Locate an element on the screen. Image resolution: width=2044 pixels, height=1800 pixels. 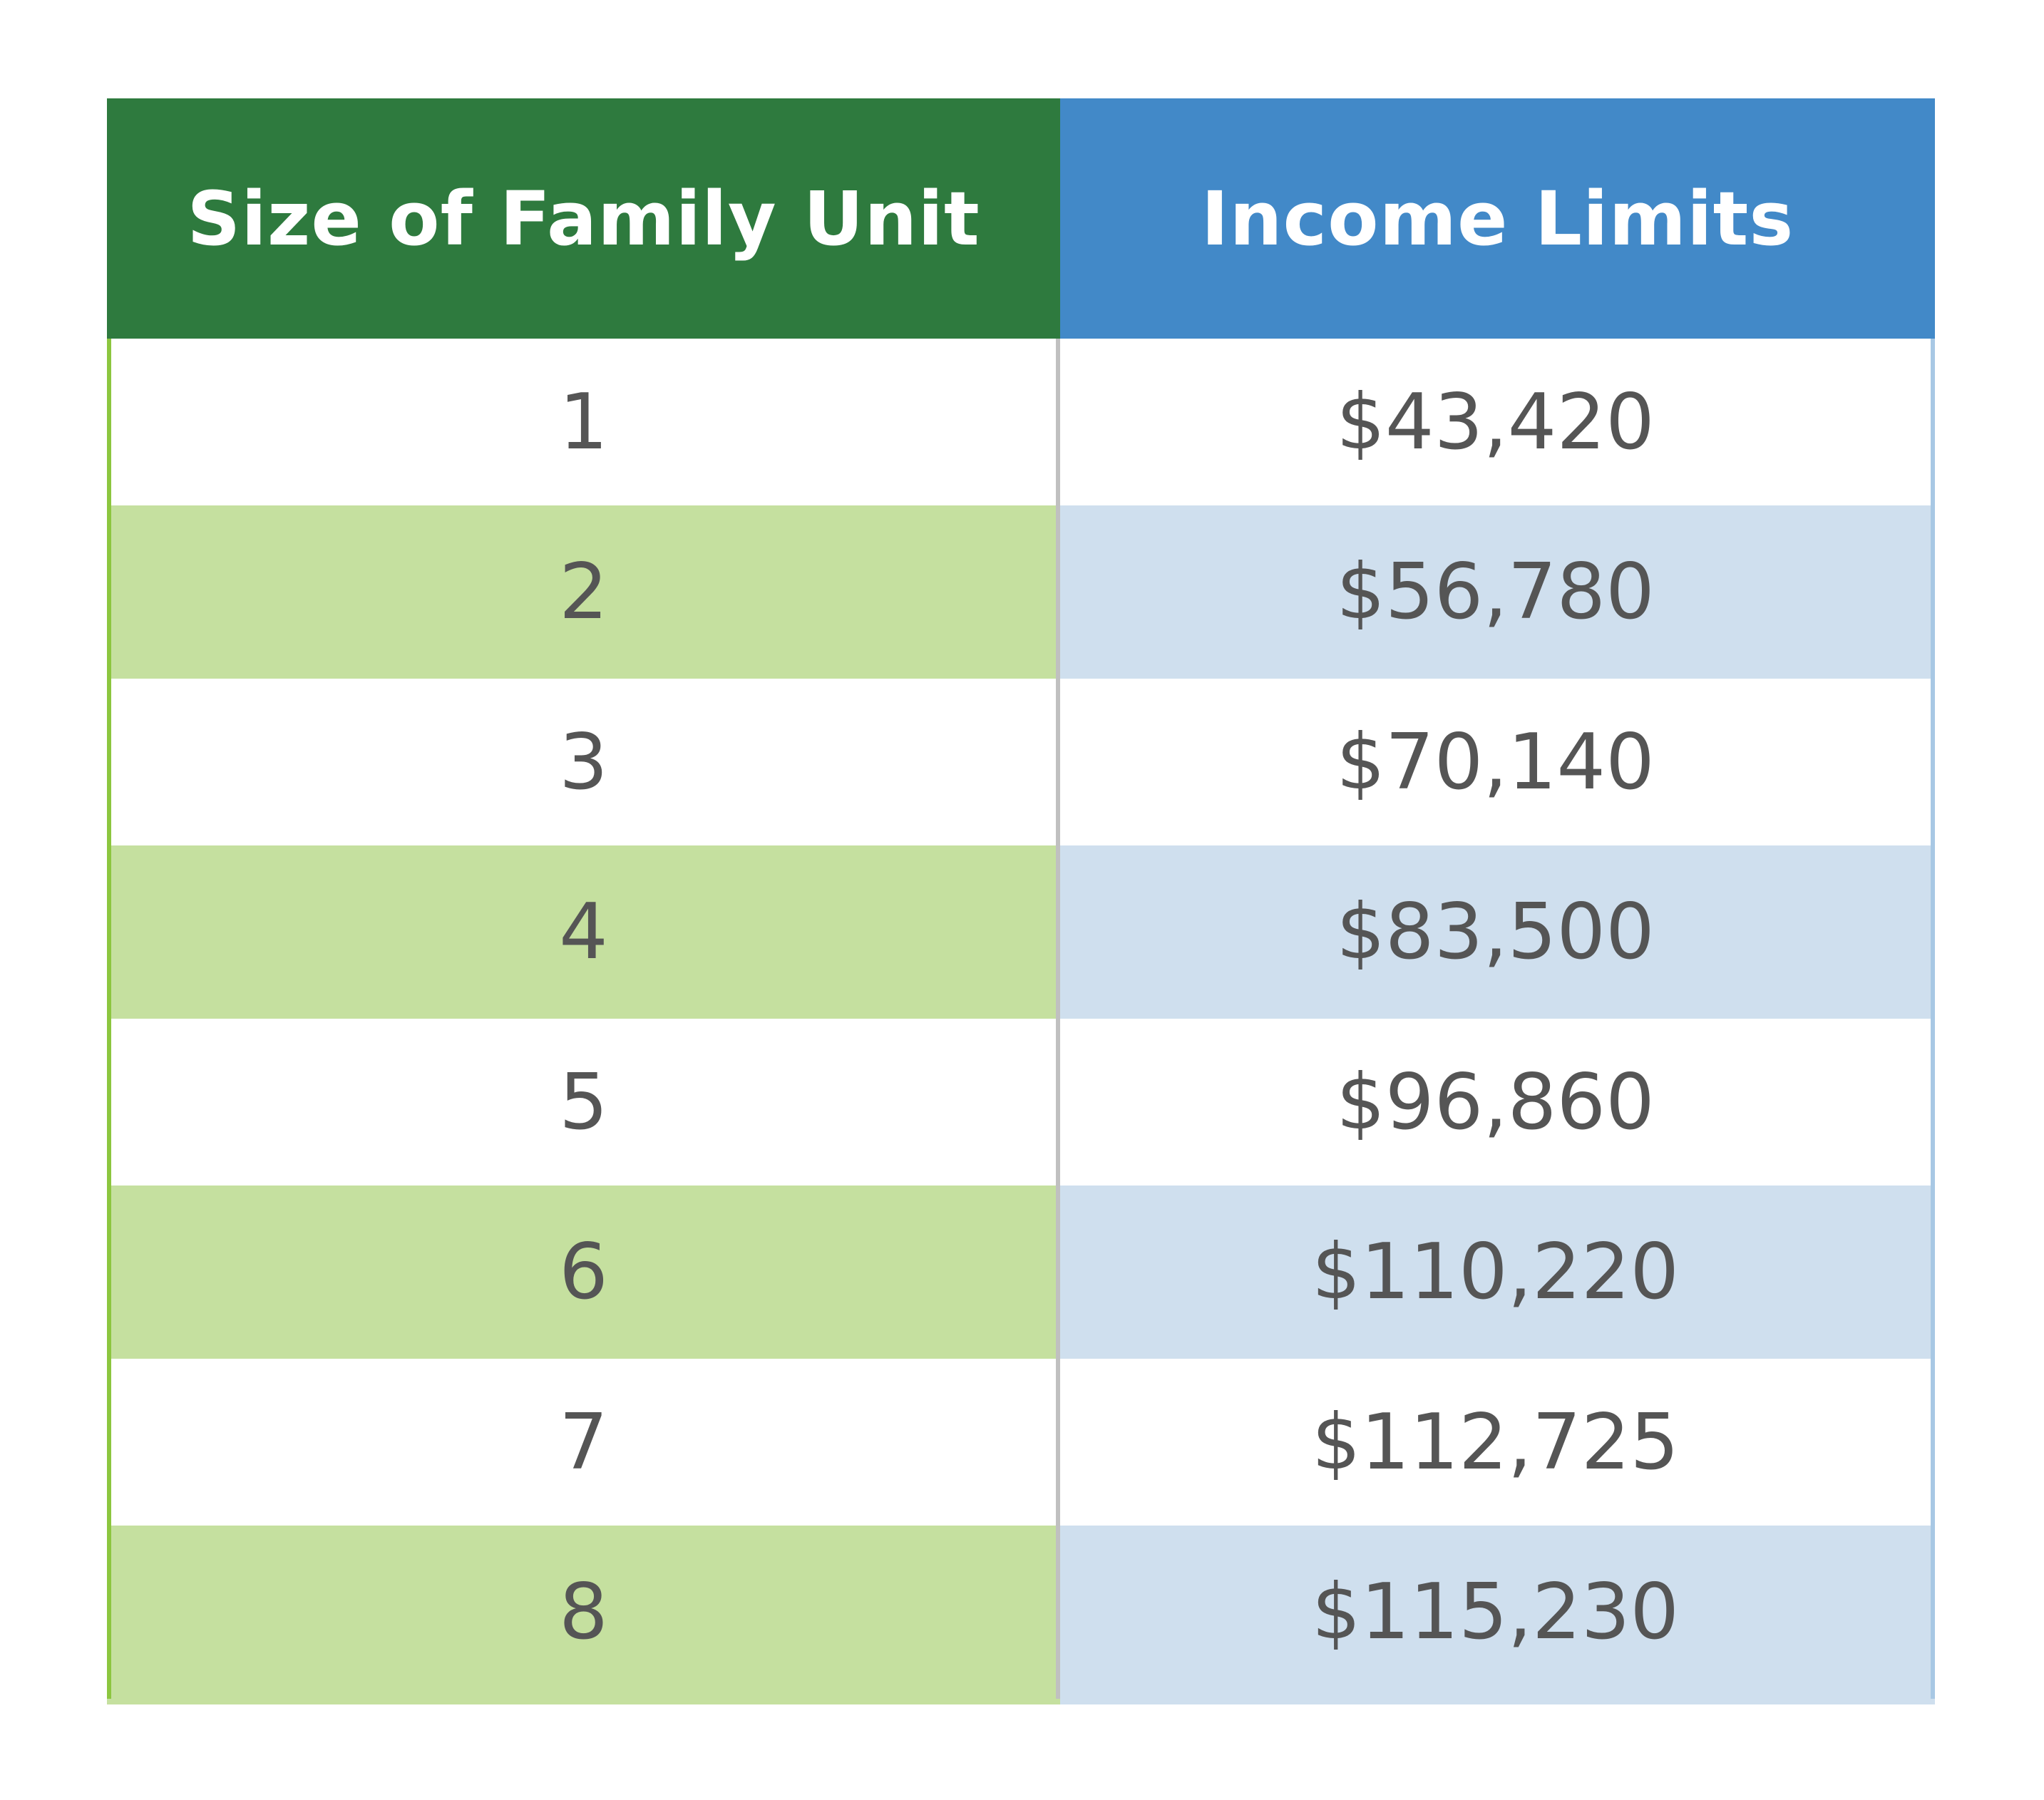
table-row: 3 $70,140 is located at coordinates (1021, 762).